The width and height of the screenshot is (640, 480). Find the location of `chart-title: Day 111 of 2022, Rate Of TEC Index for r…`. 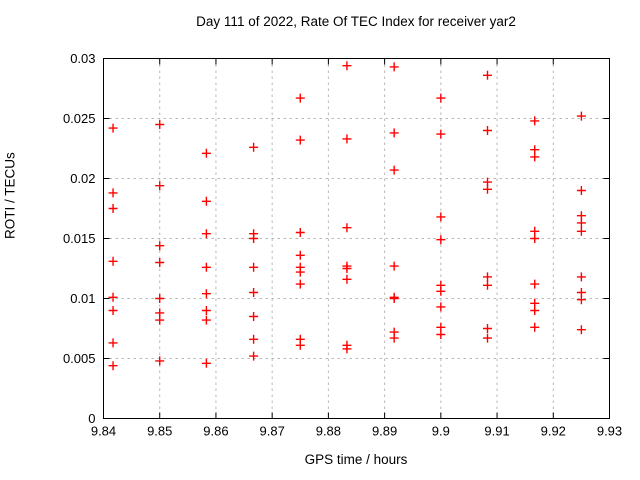

chart-title: Day 111 of 2022, Rate Of TEC Index for r… is located at coordinates (356, 21).